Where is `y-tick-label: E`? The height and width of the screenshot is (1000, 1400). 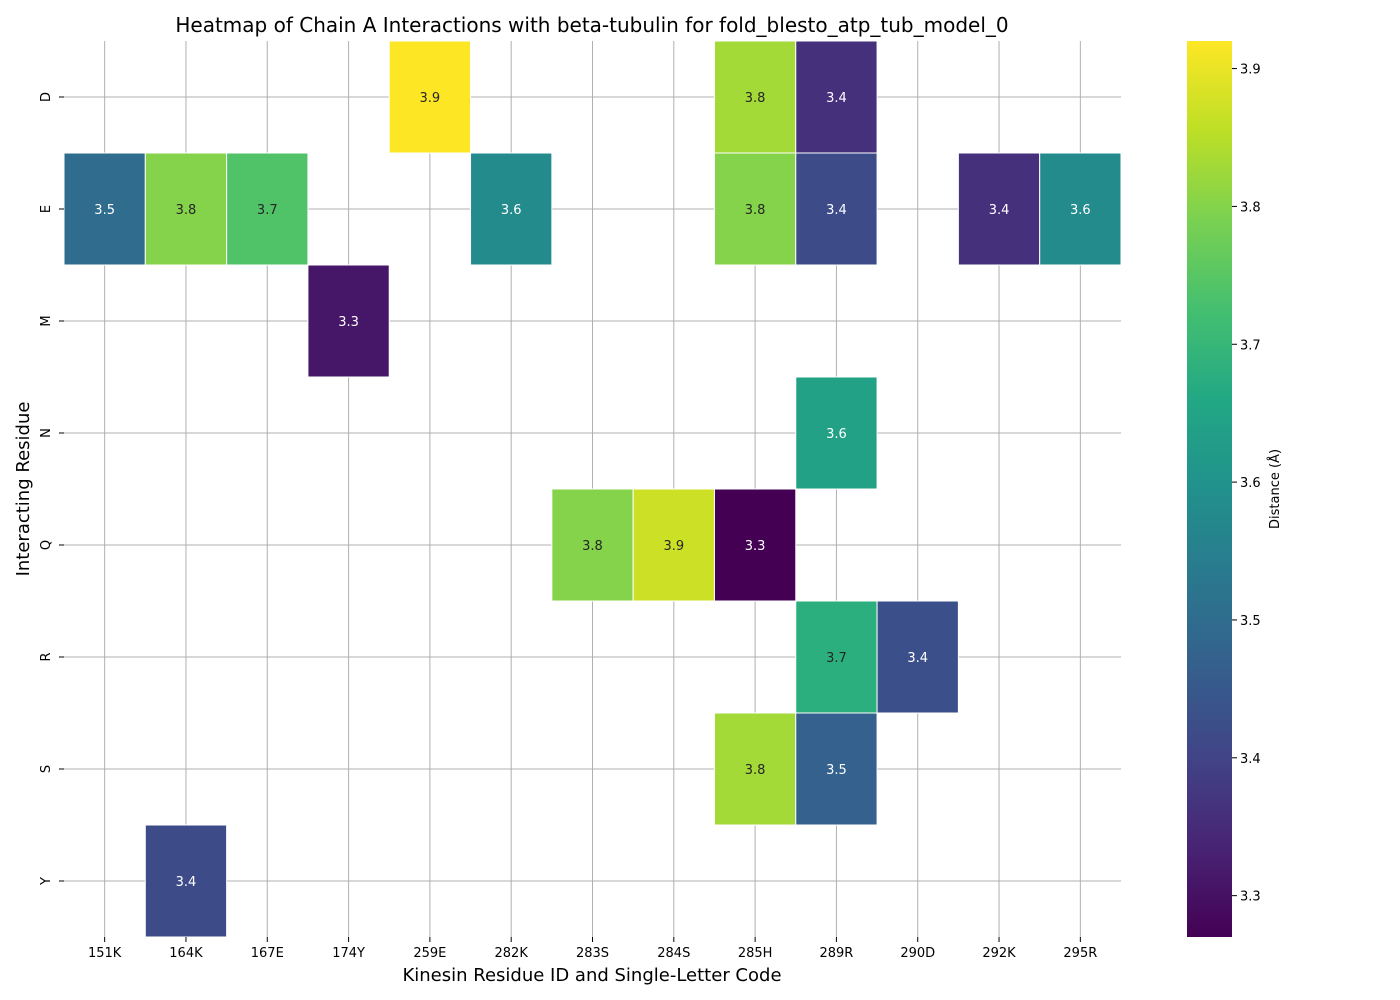 y-tick-label: E is located at coordinates (46, 209).